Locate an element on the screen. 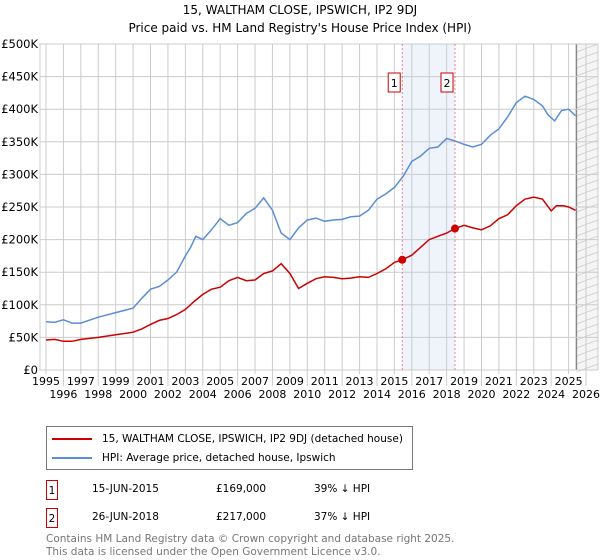  x-tick-label: 1995 is located at coordinates (46, 381).